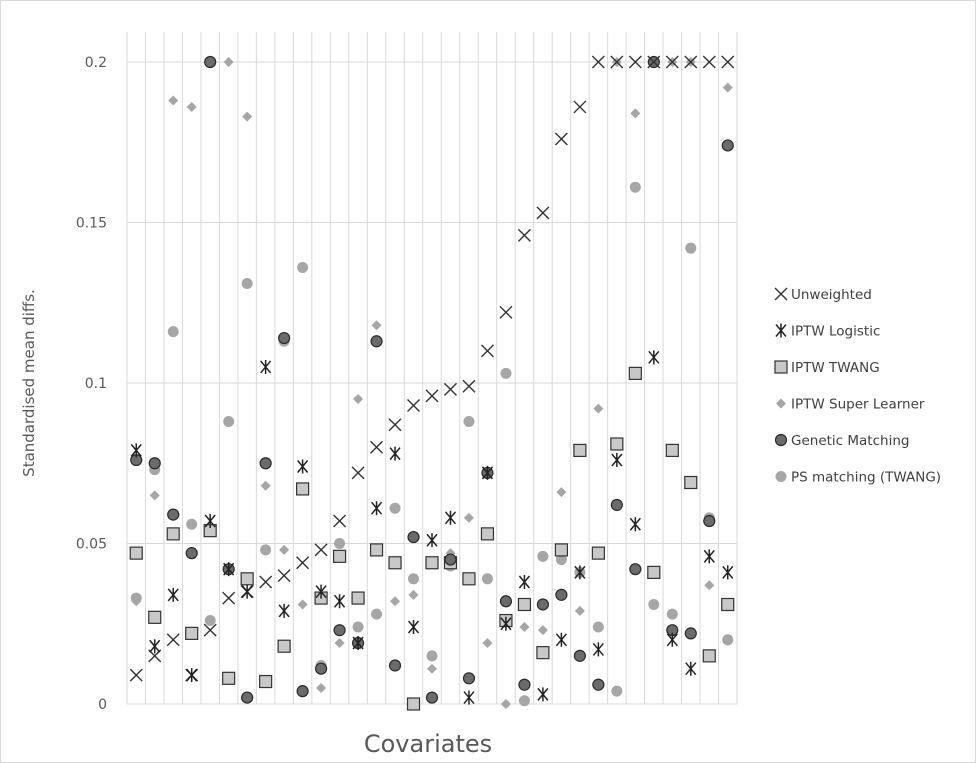 The height and width of the screenshot is (763, 976). I want to click on y-axis-ticks: 0 0.05 0.1 0.15 0.2, so click(91, 384).